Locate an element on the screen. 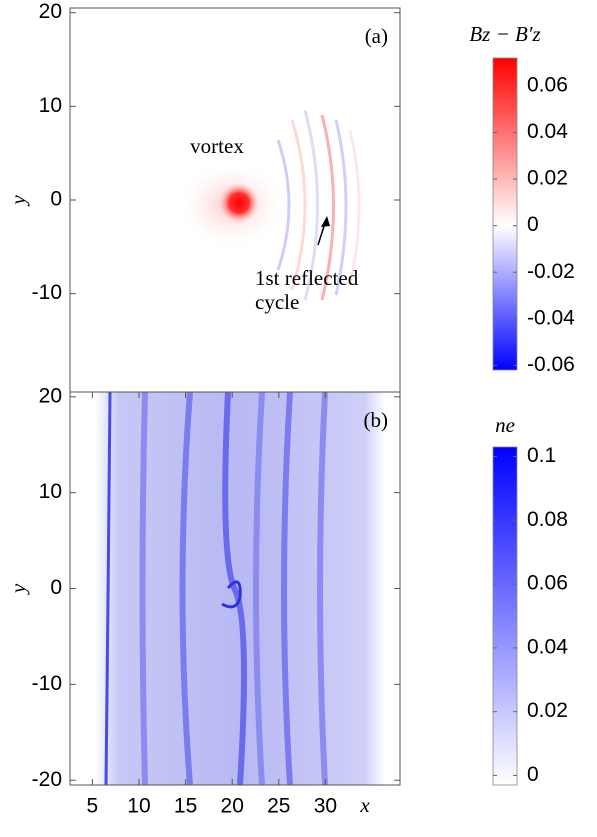 The height and width of the screenshot is (837, 597). panel-label: (b) is located at coordinates (376, 420).